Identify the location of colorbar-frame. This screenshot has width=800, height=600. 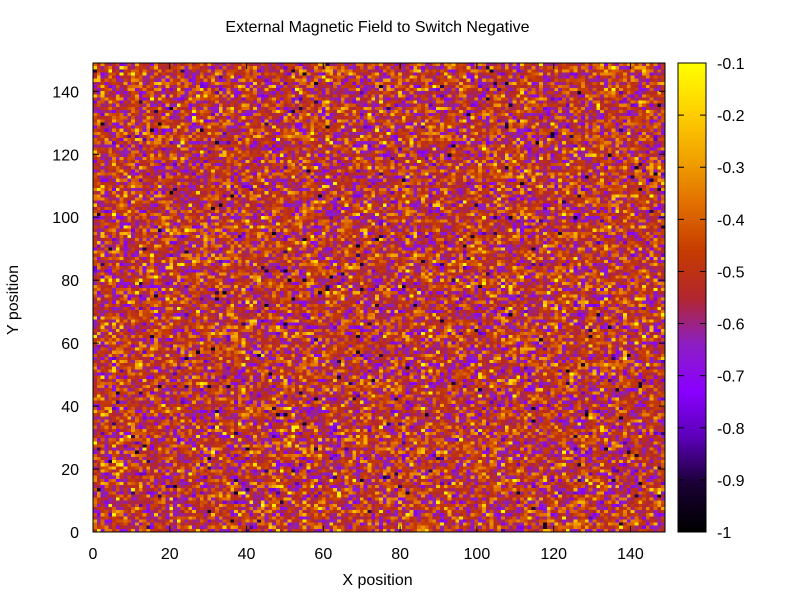
(692, 297).